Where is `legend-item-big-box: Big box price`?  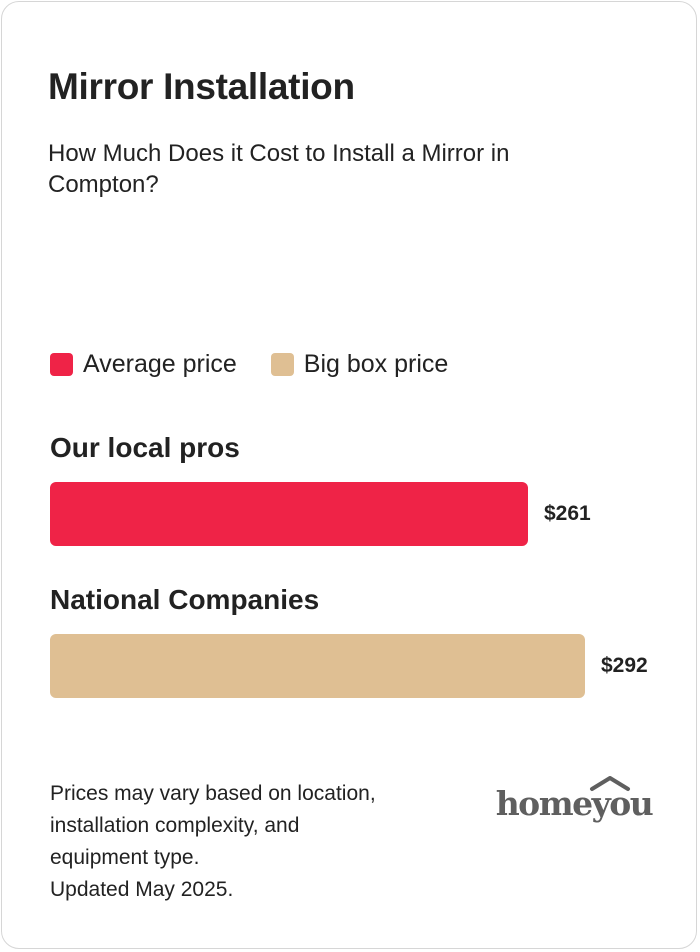
legend-item-big-box: Big box price is located at coordinates (359, 364).